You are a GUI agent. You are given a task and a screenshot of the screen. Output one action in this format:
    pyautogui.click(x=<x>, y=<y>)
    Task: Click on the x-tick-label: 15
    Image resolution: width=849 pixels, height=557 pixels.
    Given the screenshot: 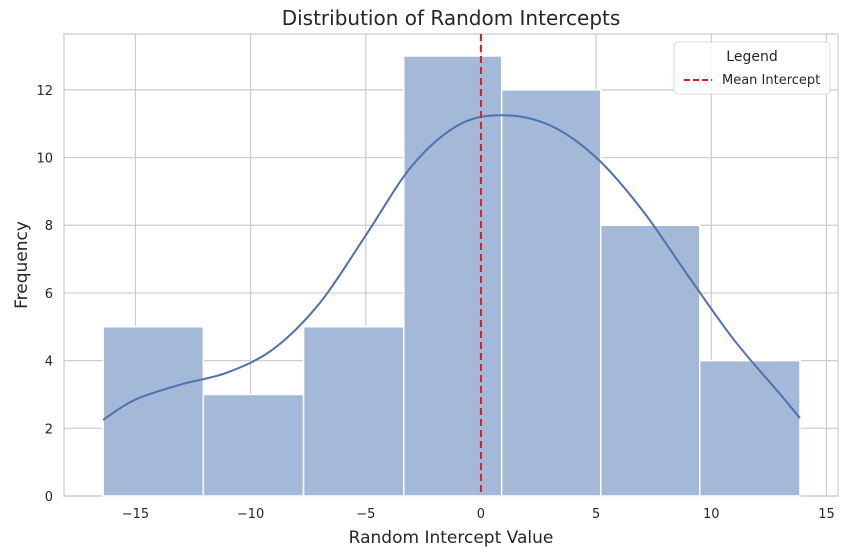 What is the action you would take?
    pyautogui.click(x=826, y=514)
    